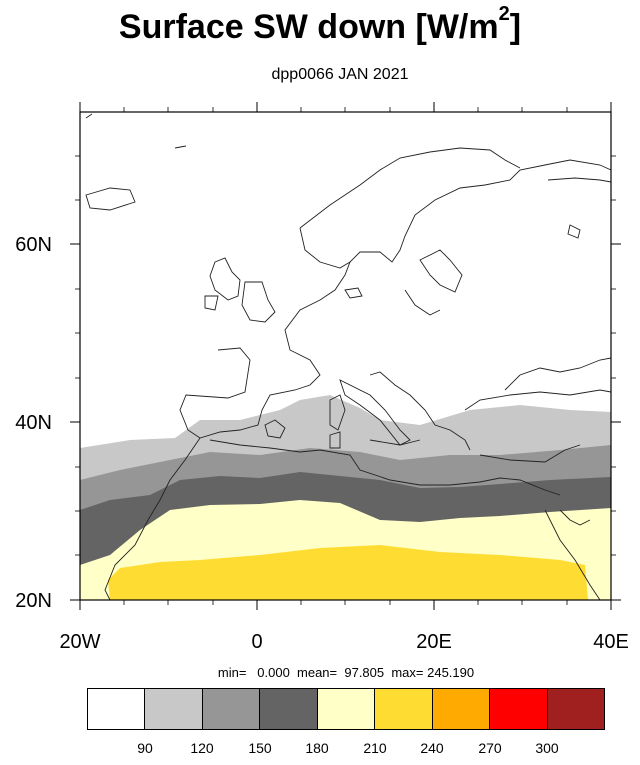 This screenshot has height=765, width=640. Describe the element at coordinates (490, 748) in the screenshot. I see `colorbar-label: 270` at that location.